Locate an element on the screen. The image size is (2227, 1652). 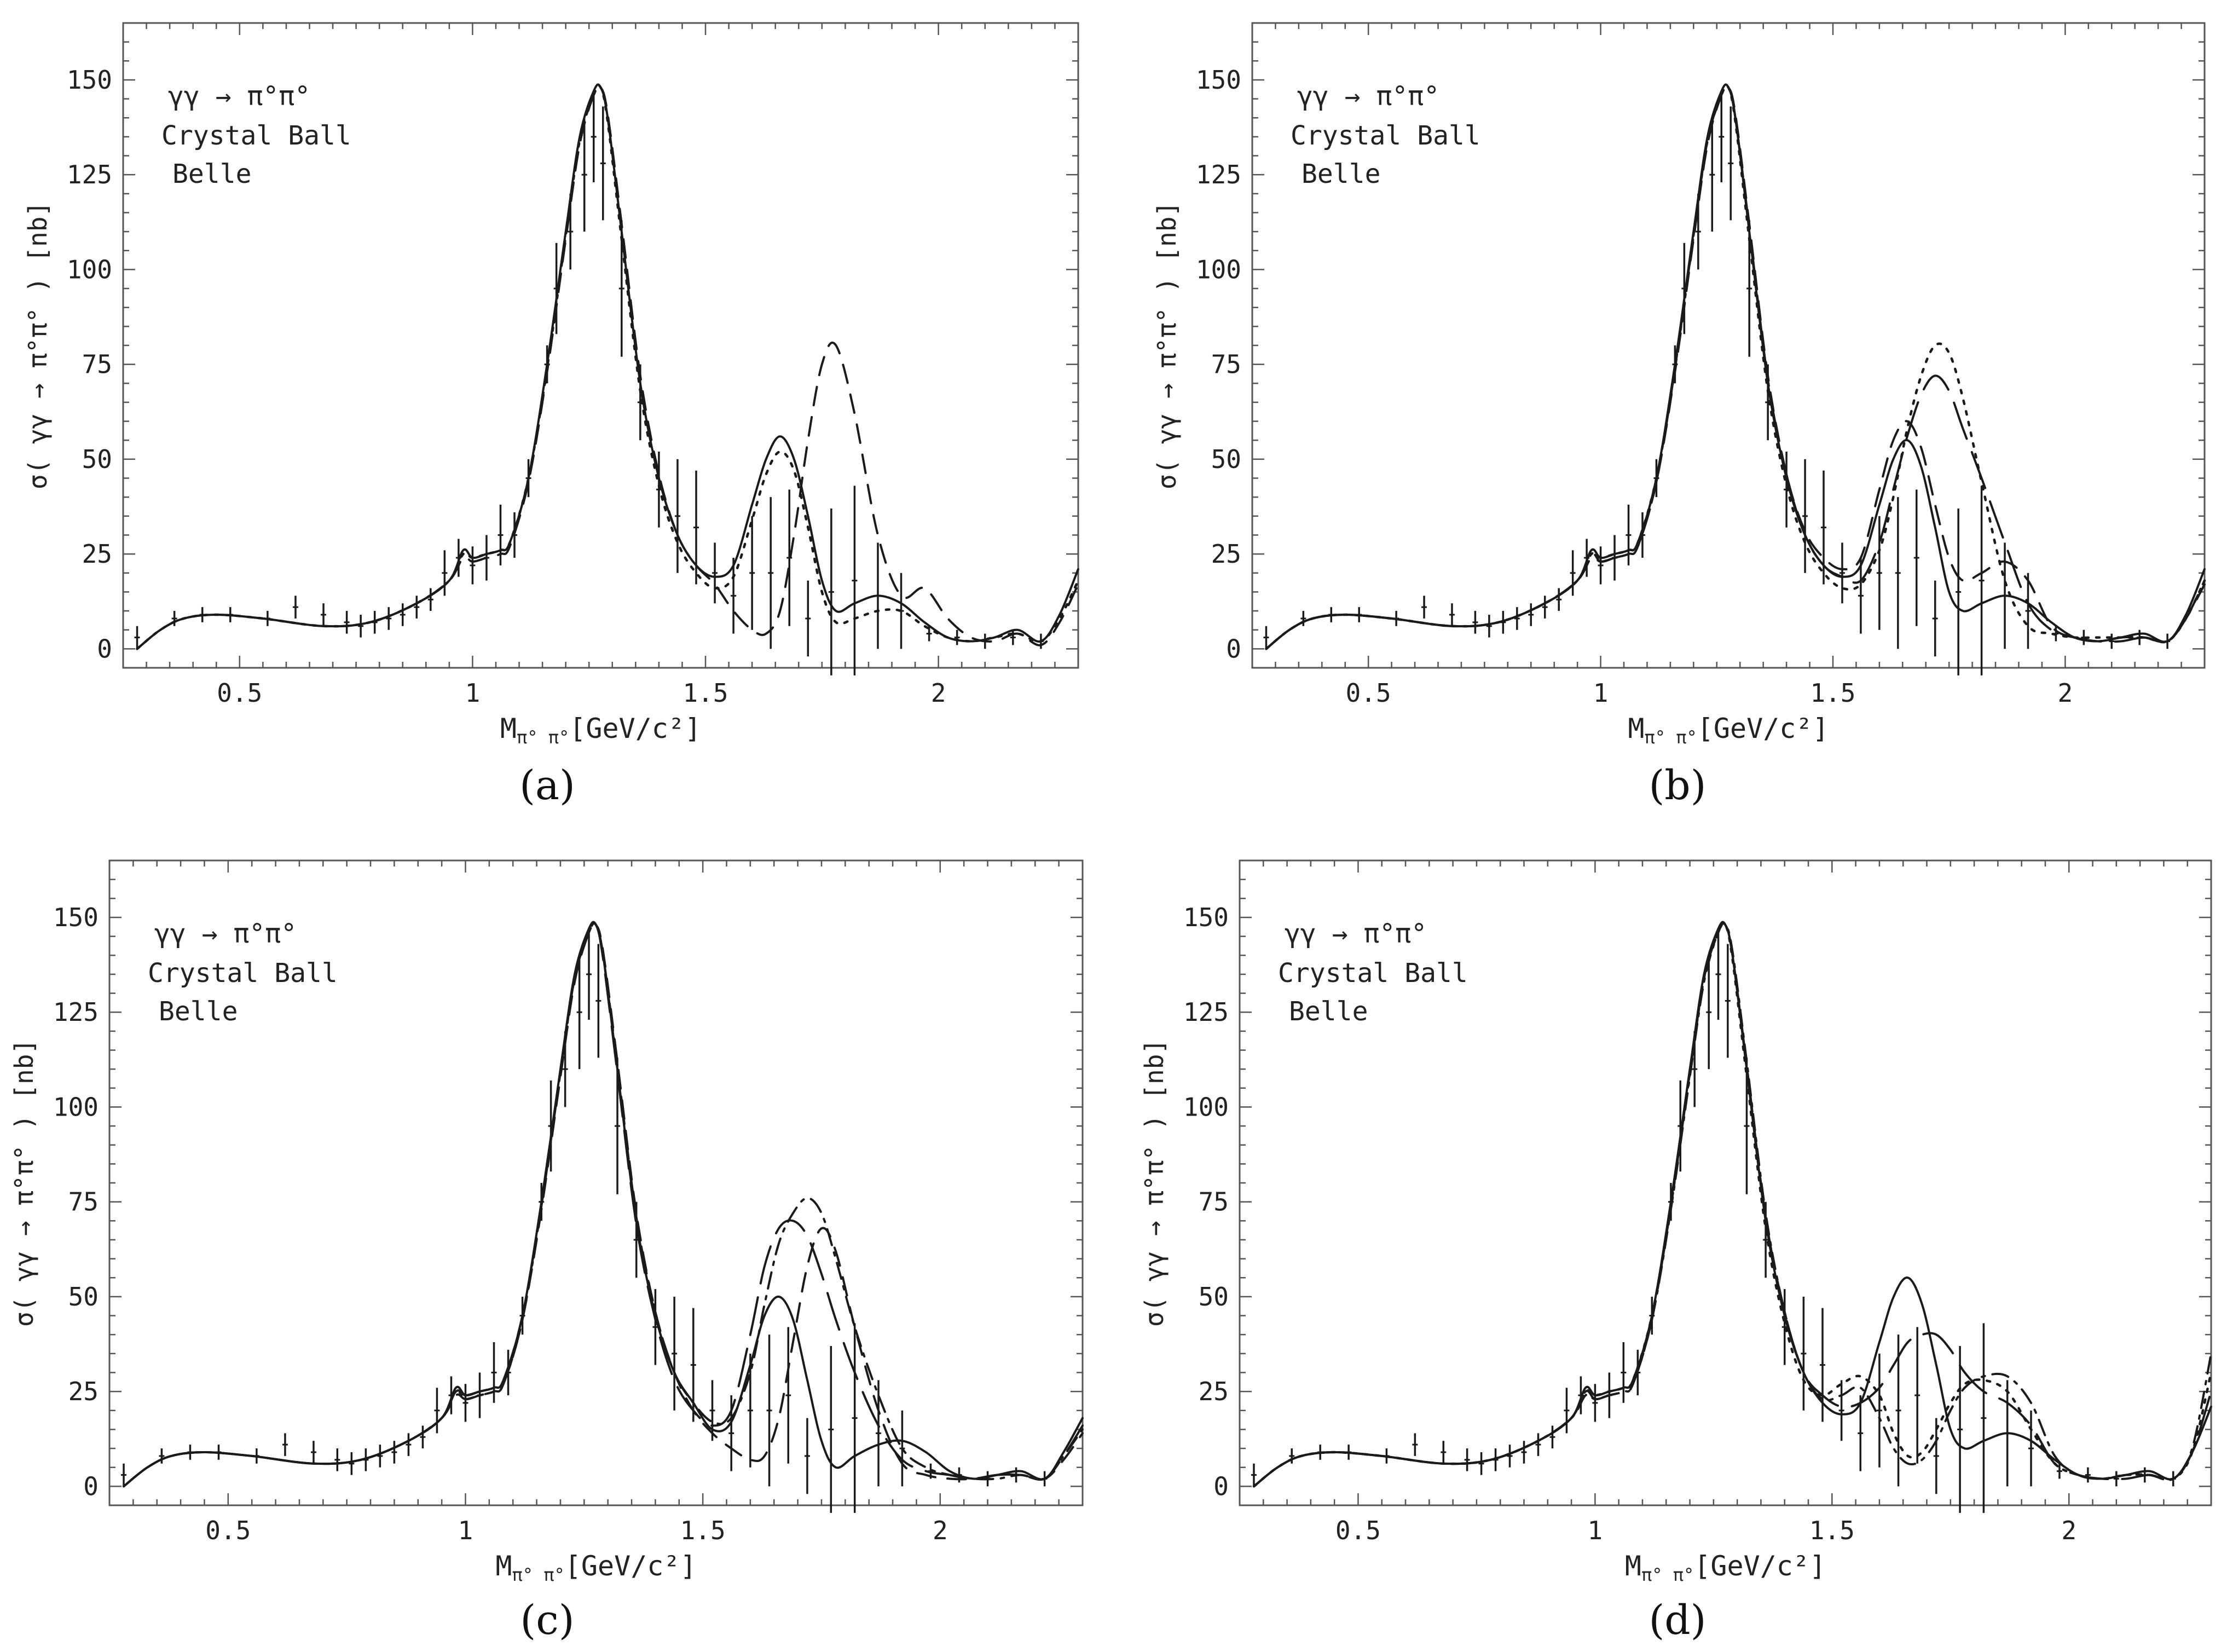
panel-c-caption: (c) is located at coordinates (547, 1620).